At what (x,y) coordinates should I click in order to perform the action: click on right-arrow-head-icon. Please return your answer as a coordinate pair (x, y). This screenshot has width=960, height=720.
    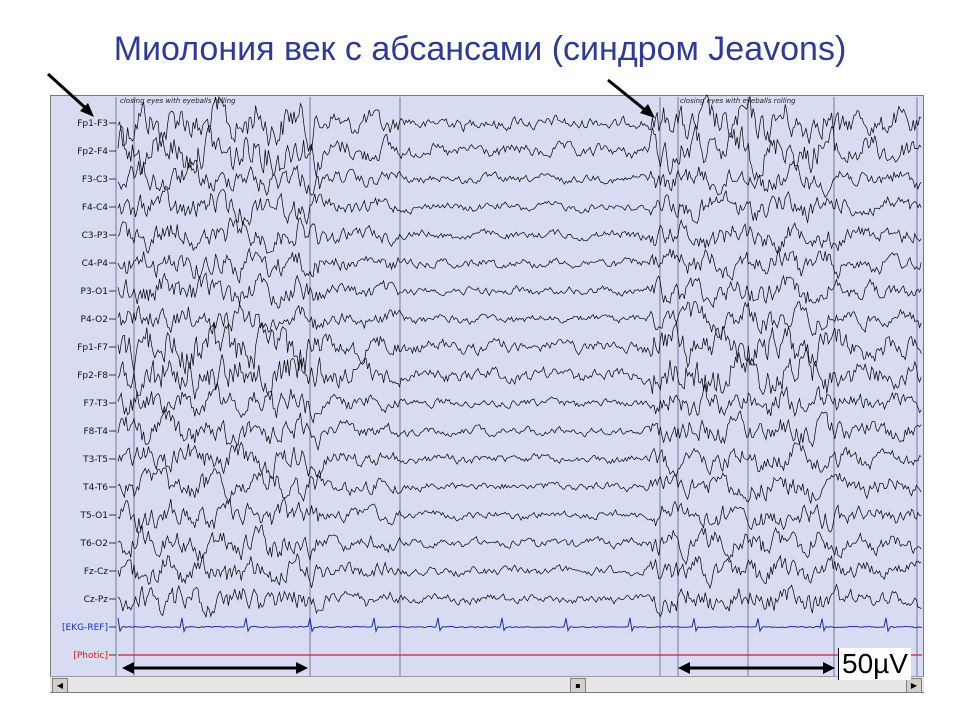
    Looking at the image, I should click on (647, 111).